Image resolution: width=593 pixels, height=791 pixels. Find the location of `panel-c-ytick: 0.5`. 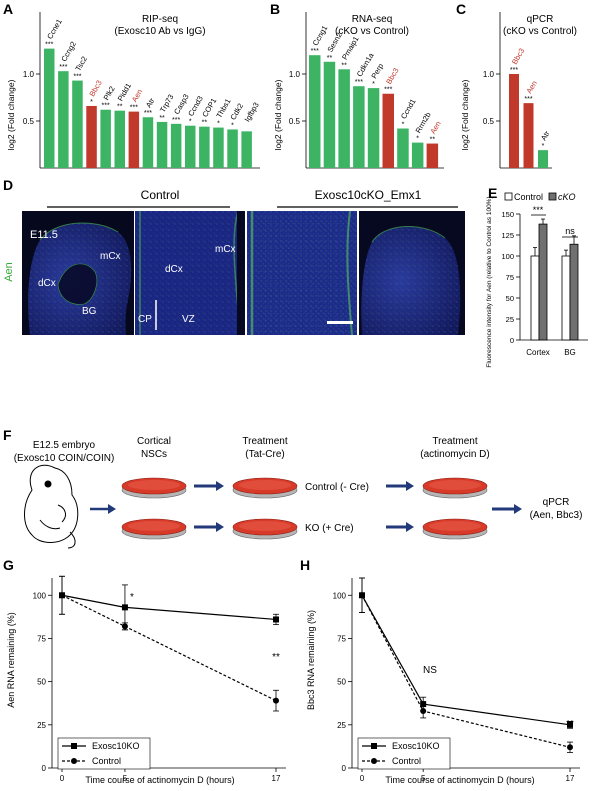

panel-c-ytick: 0.5 is located at coordinates (489, 121).